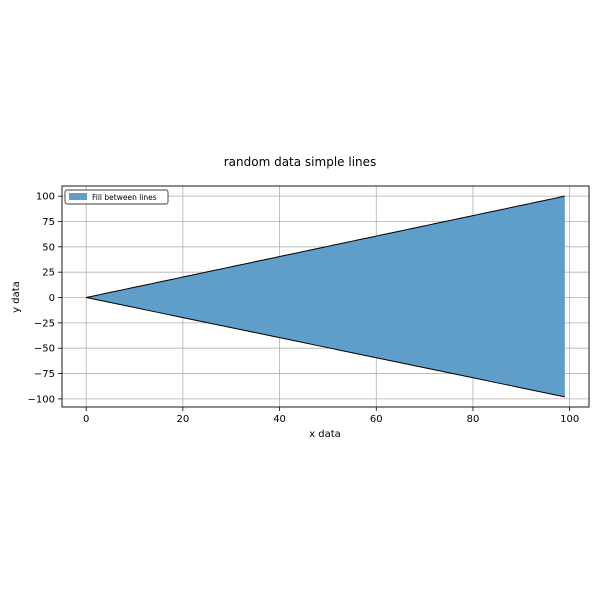  What do you see at coordinates (44, 323) in the screenshot?
I see `y-tick-label: −25` at bounding box center [44, 323].